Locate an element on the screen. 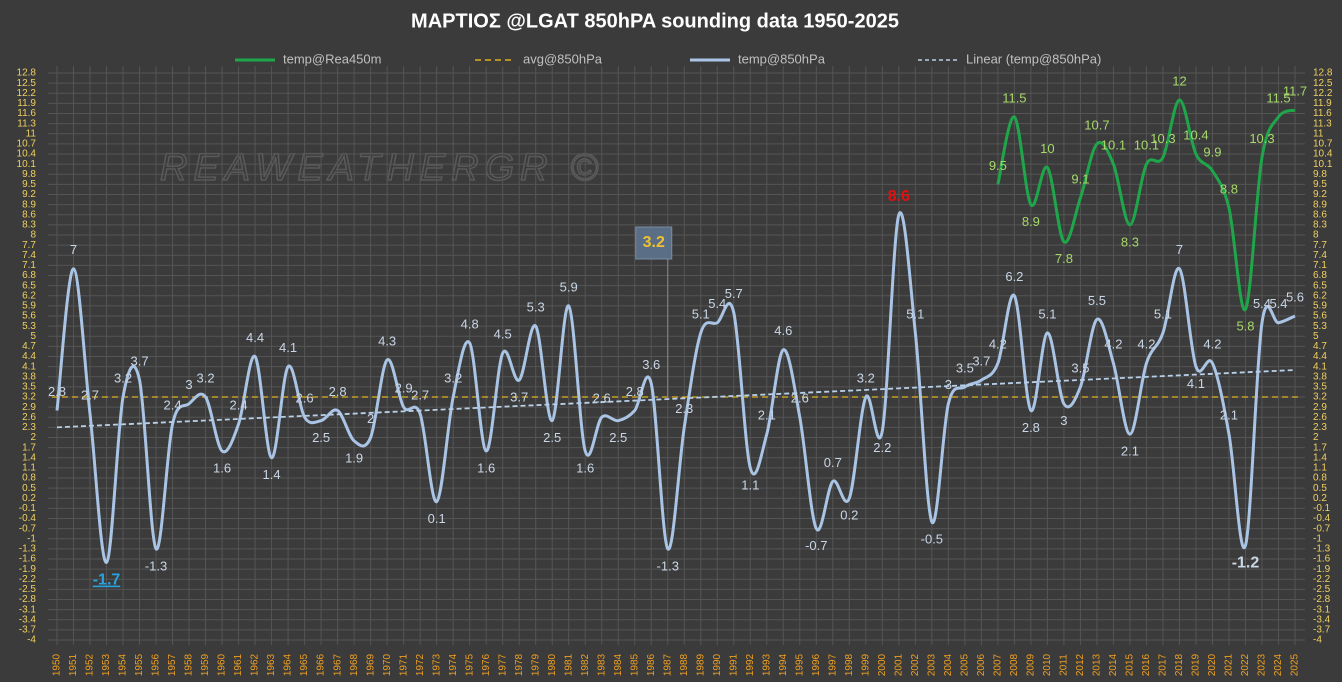 The image size is (1342, 682). y-tick-label: -2.5 is located at coordinates (28, 589).